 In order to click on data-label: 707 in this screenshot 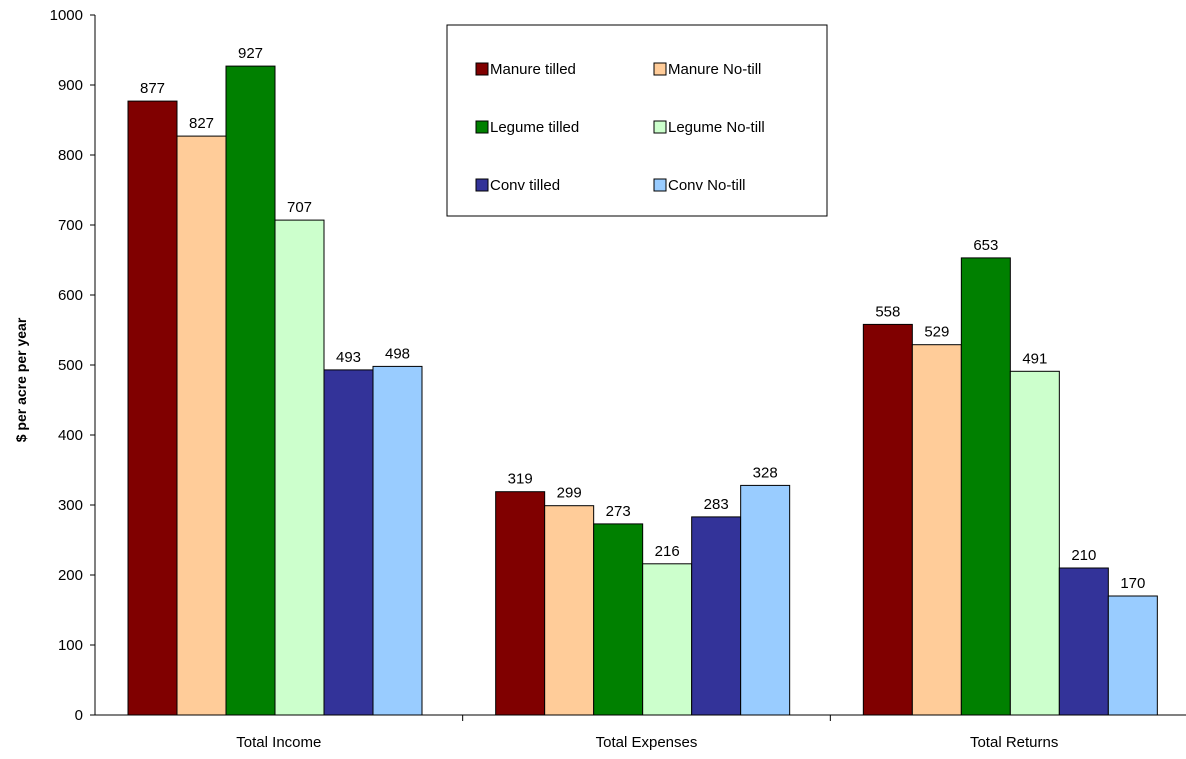, I will do `click(299, 207)`.